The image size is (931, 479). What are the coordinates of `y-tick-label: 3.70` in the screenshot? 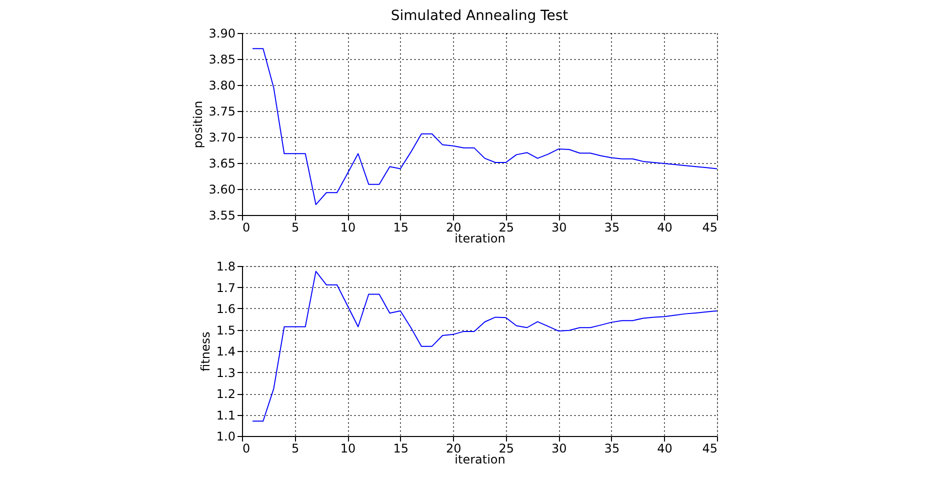 It's located at (222, 137).